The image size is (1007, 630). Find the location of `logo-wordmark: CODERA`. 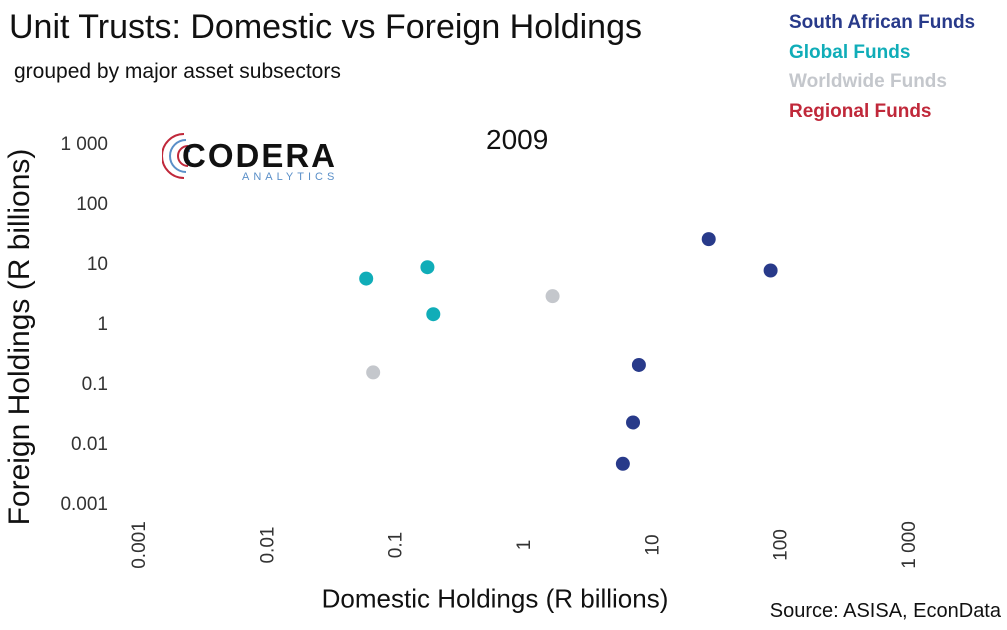

logo-wordmark: CODERA is located at coordinates (260, 155).